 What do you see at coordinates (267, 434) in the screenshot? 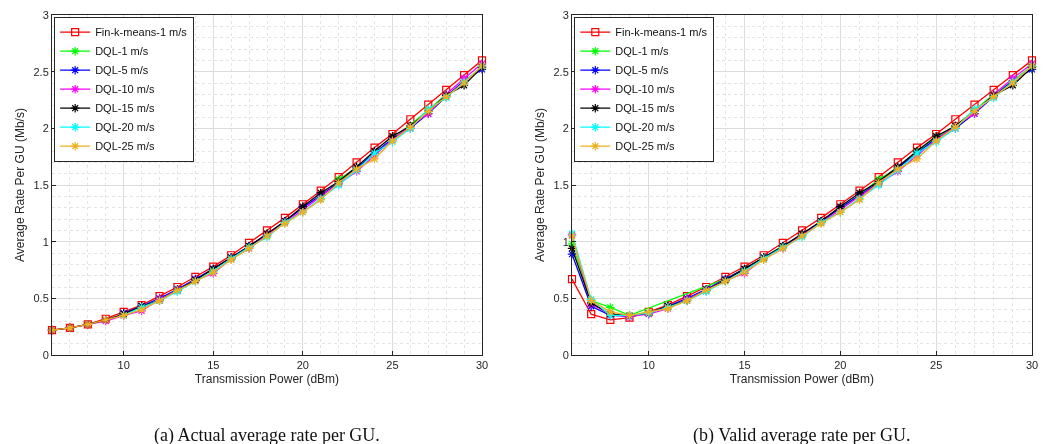
I see `text: (a) Actual average rate per GU.` at bounding box center [267, 434].